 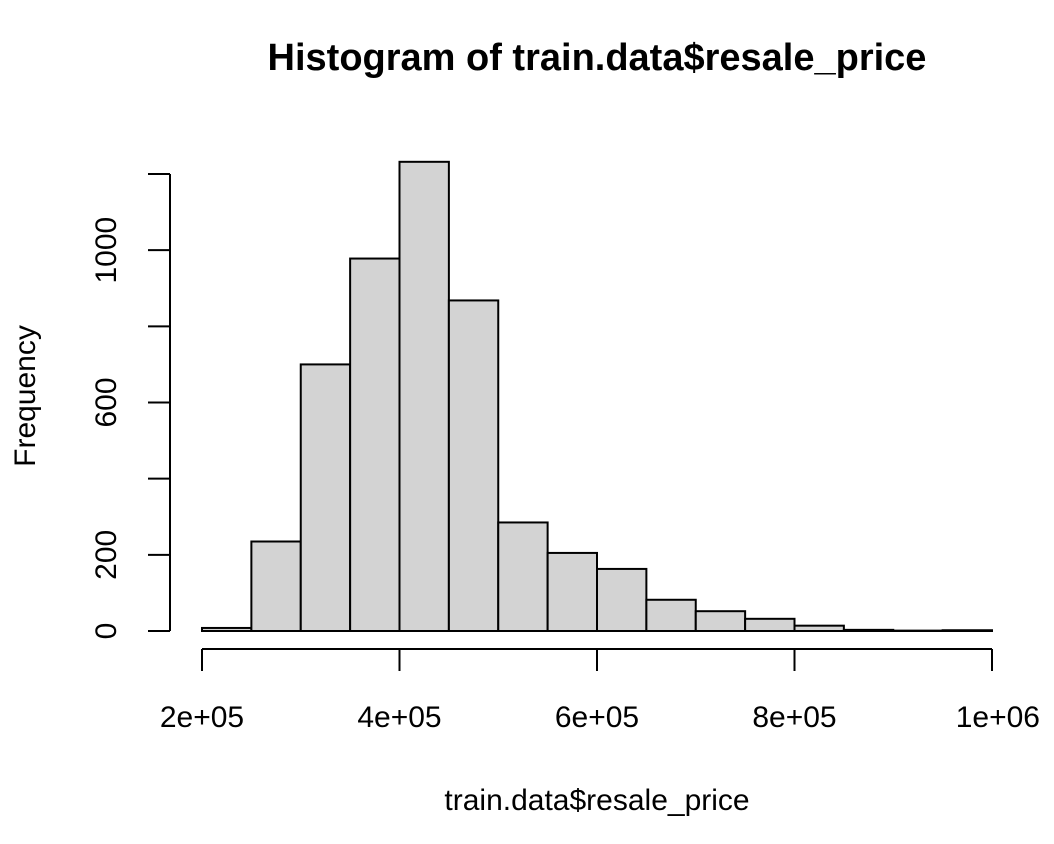 I want to click on x-tick-label: 1e+06, so click(x=998, y=717).